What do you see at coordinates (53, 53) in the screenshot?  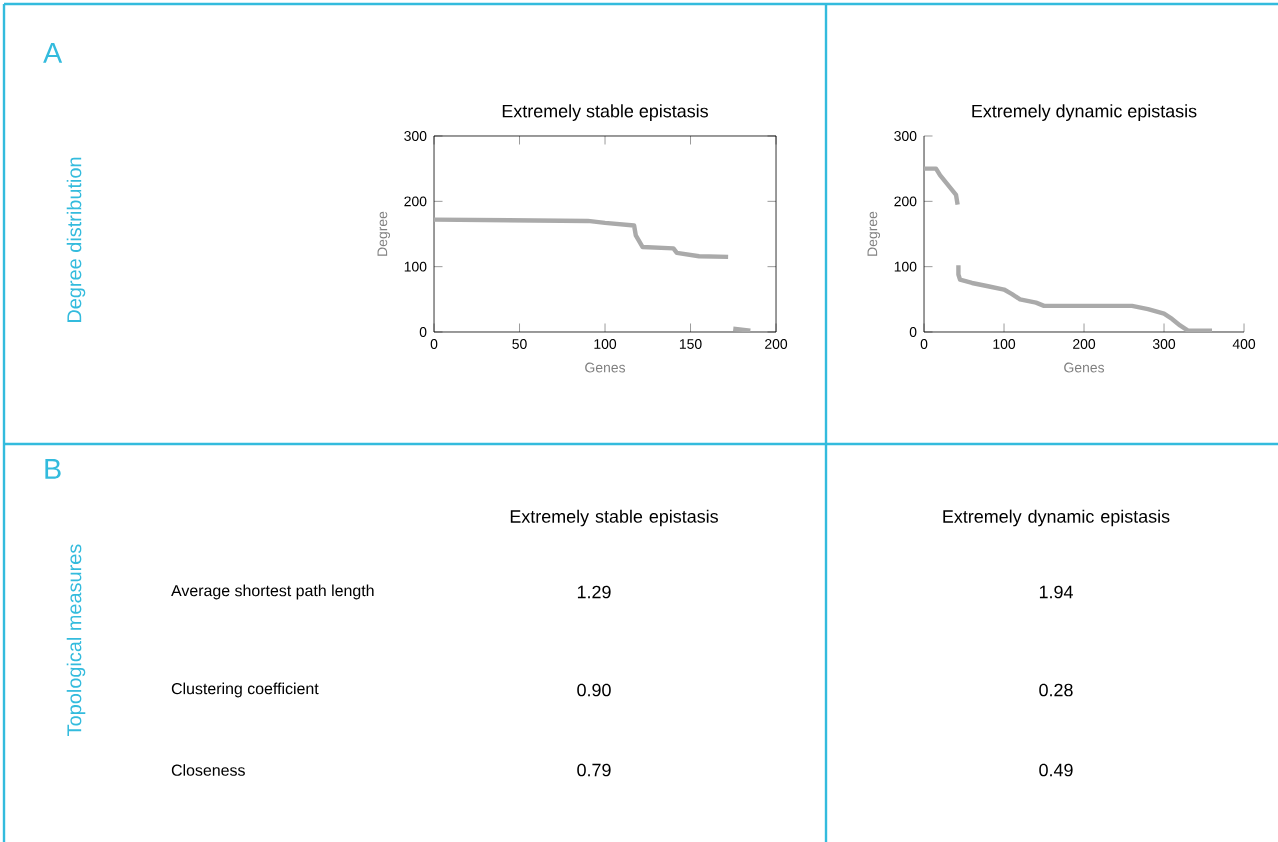 I see `text: A` at bounding box center [53, 53].